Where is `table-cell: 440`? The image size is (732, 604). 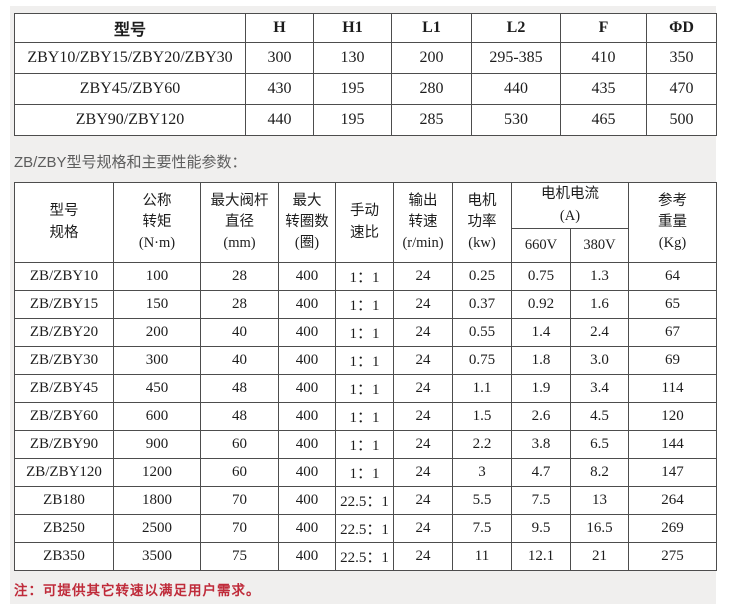 table-cell: 440 is located at coordinates (516, 89).